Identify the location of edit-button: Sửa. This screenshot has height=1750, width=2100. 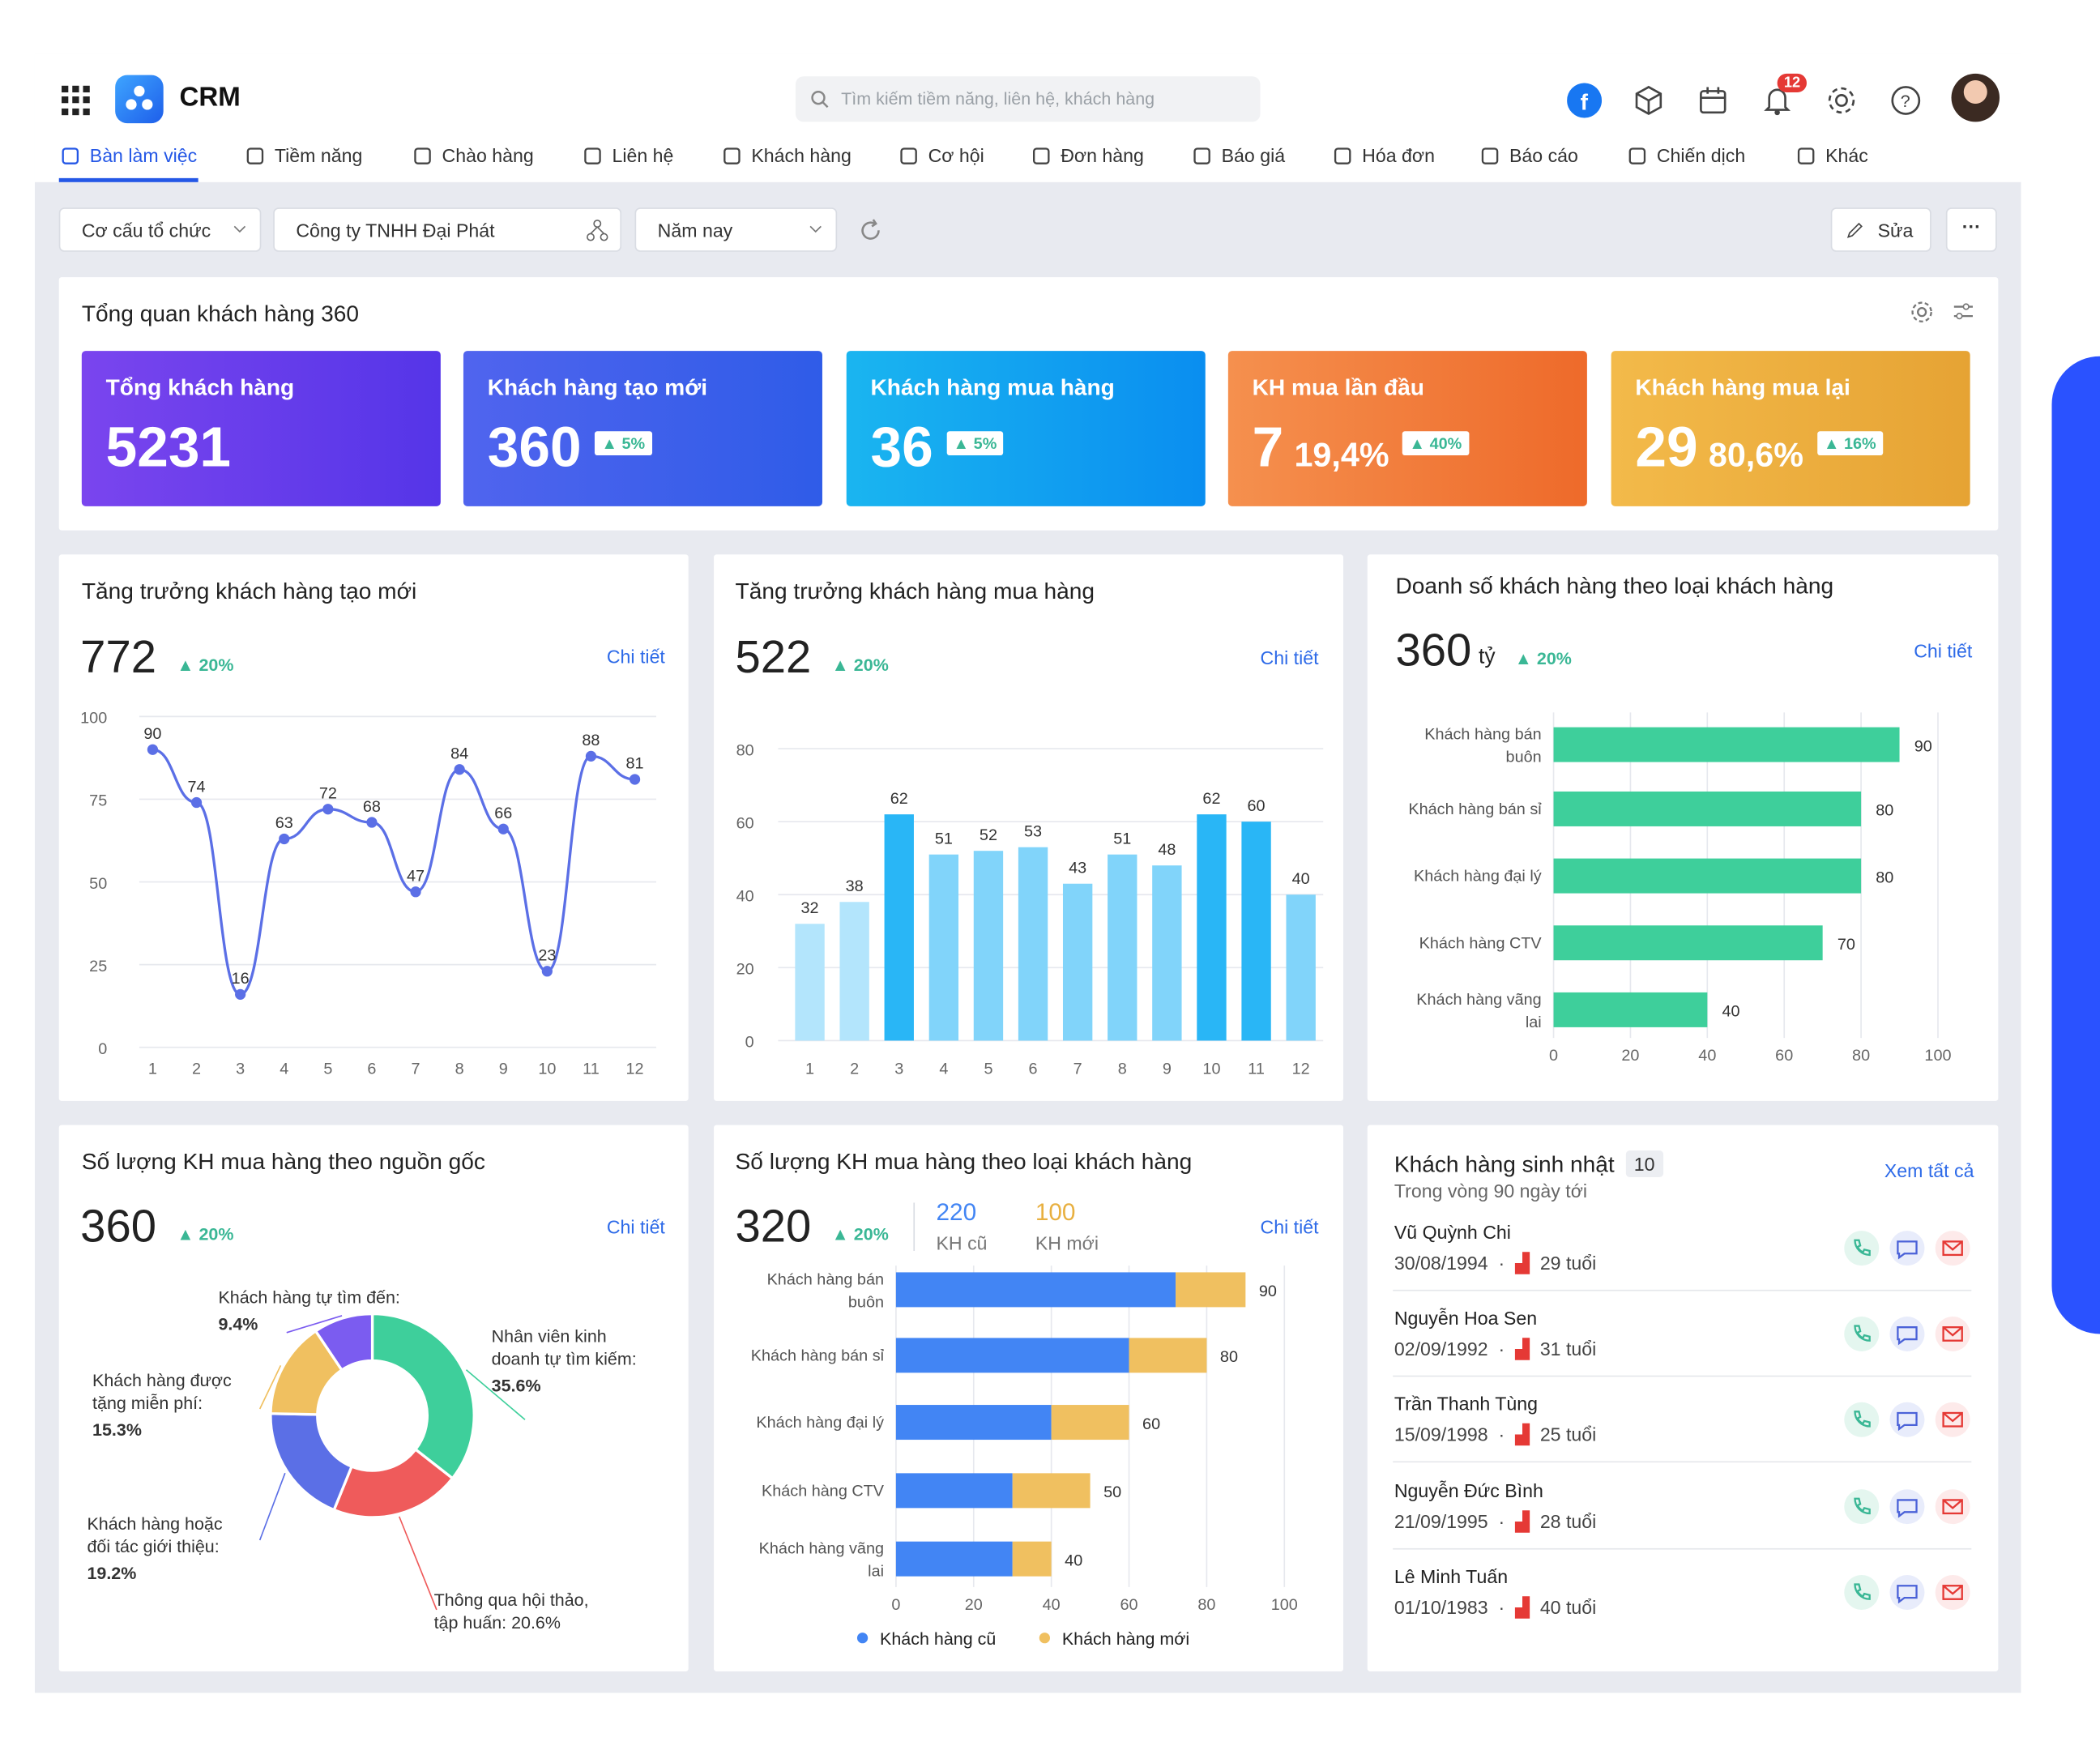
(1880, 229).